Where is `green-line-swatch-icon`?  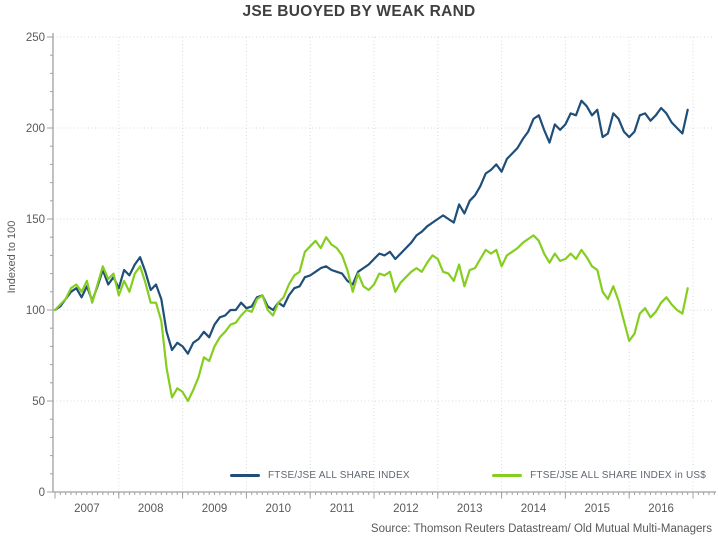 green-line-swatch-icon is located at coordinates (507, 475).